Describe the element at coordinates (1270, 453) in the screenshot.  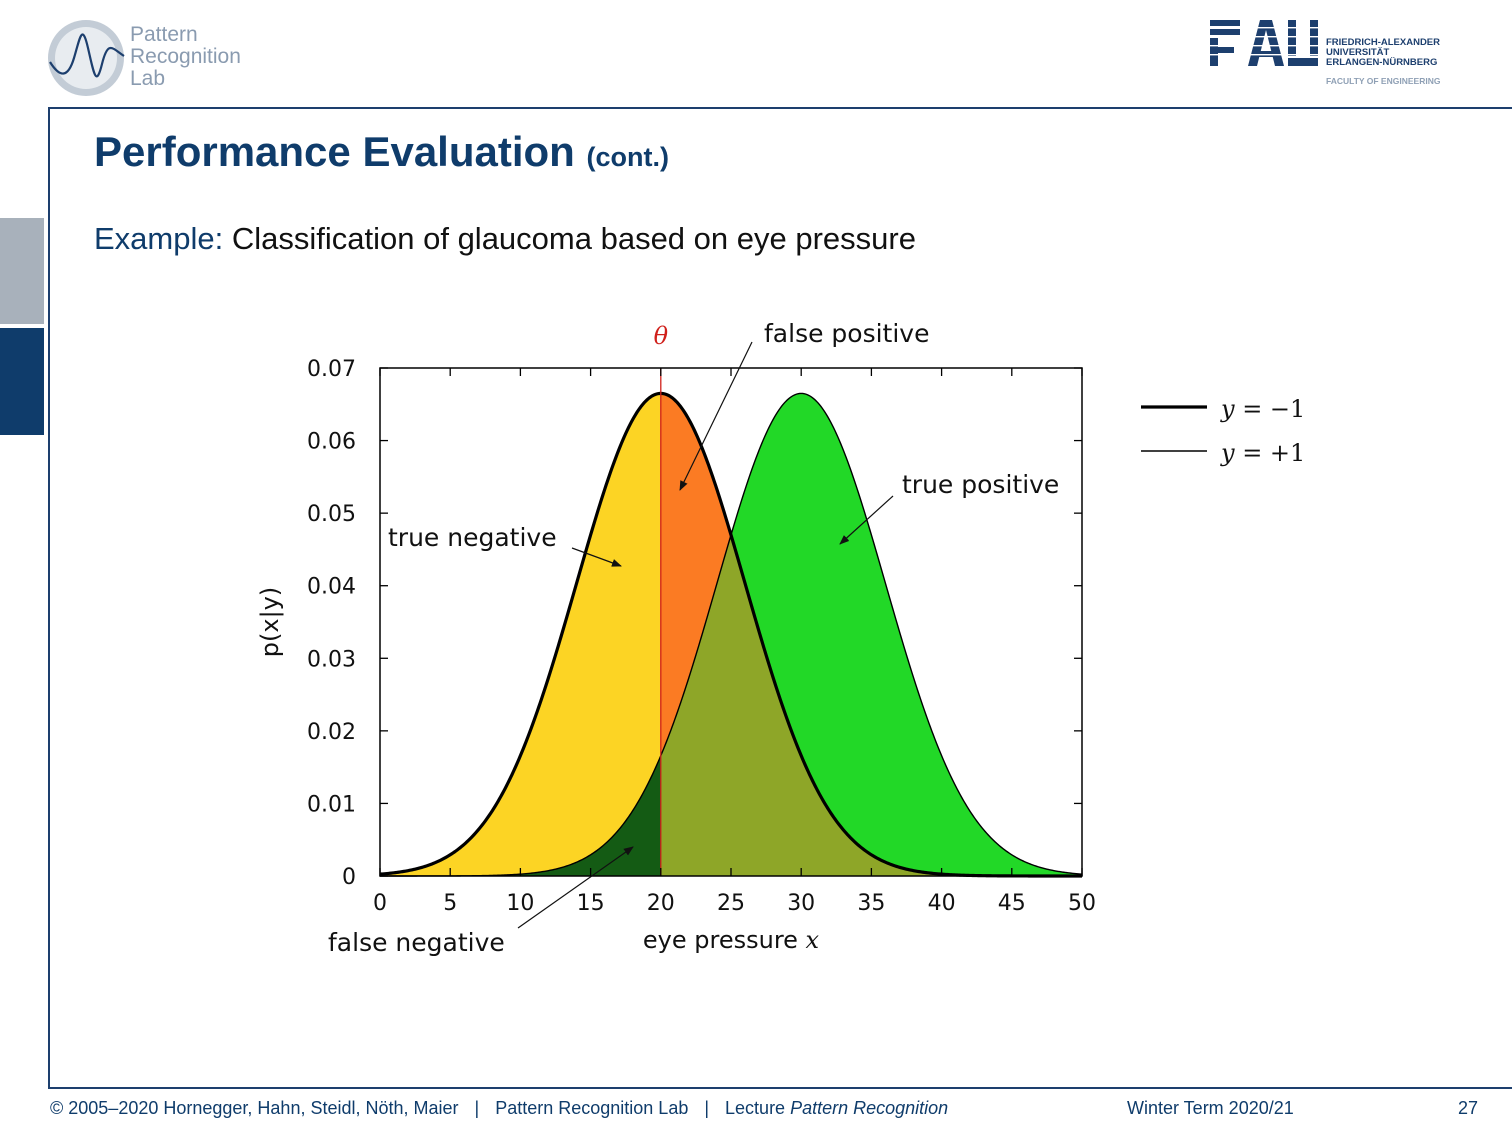
I see `legend-value: = +1` at that location.